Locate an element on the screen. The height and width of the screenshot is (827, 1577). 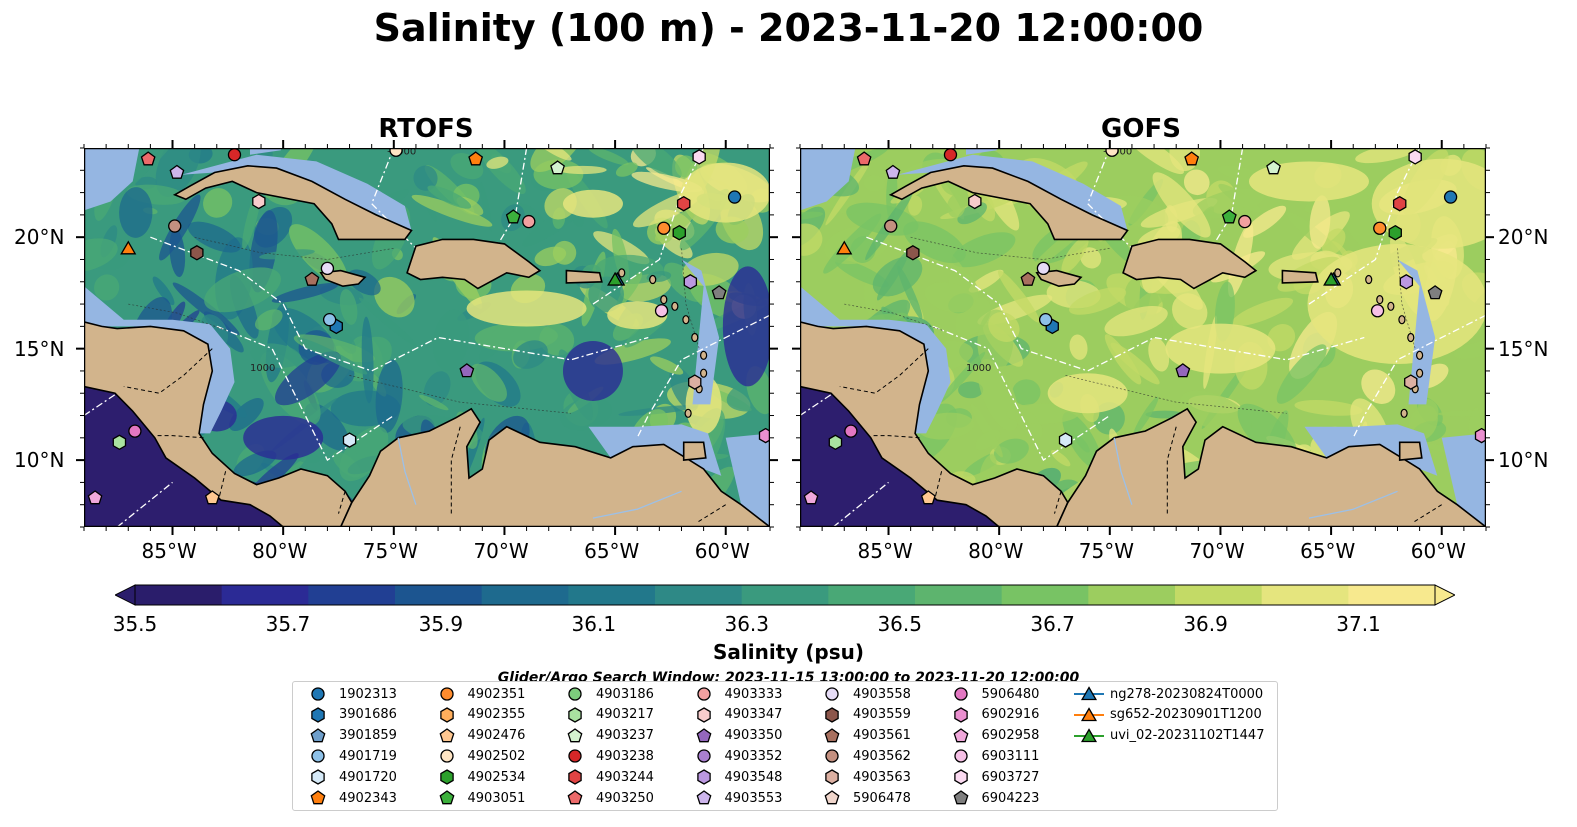
colorbar-tick-label: 36.9 is located at coordinates (1205, 624).